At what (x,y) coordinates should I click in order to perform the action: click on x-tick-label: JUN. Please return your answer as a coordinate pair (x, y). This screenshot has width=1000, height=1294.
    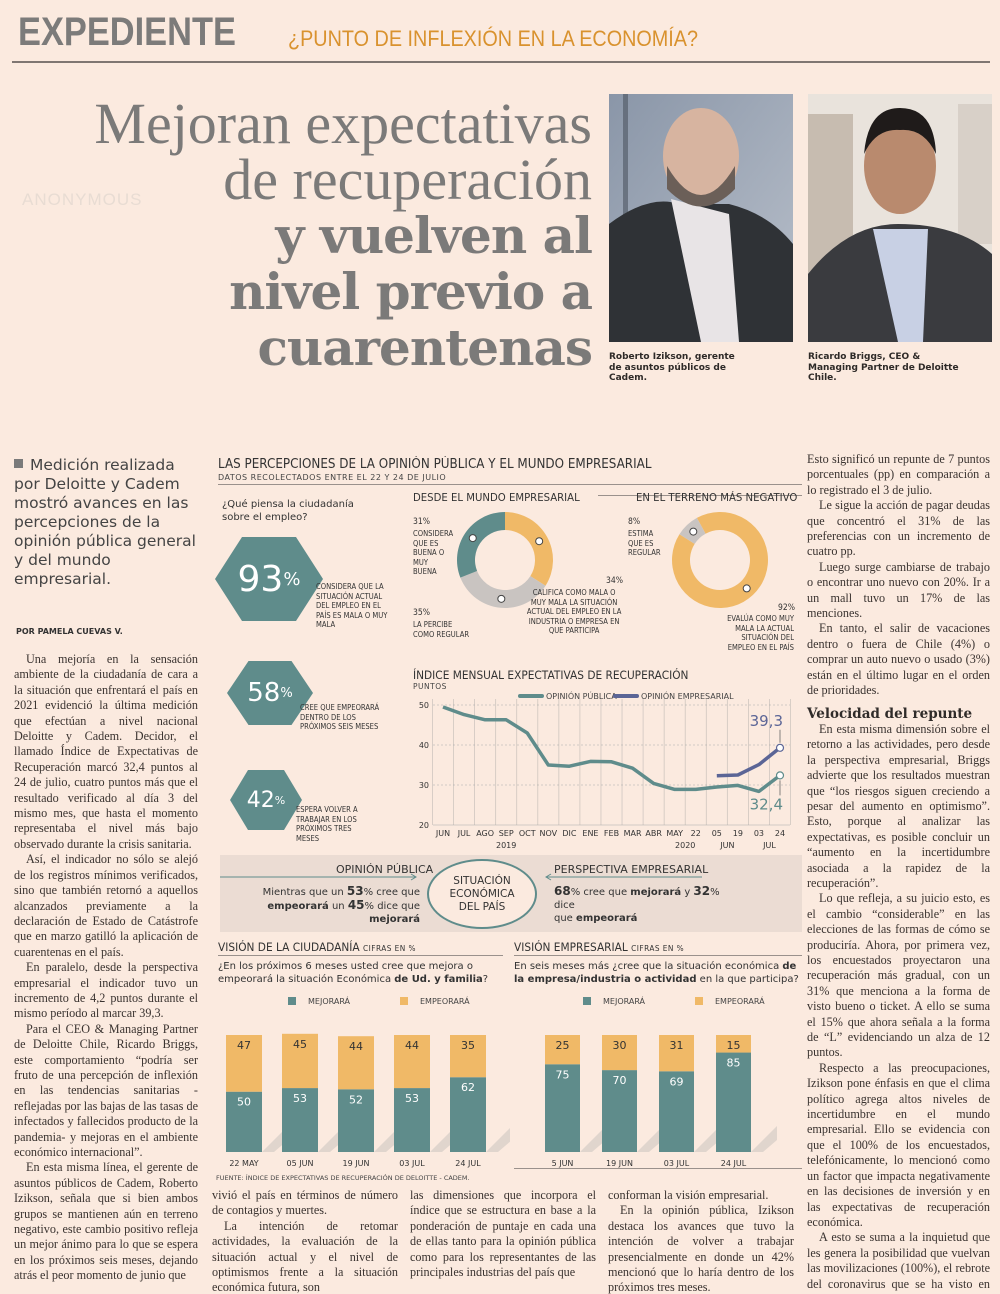
    Looking at the image, I should click on (442, 833).